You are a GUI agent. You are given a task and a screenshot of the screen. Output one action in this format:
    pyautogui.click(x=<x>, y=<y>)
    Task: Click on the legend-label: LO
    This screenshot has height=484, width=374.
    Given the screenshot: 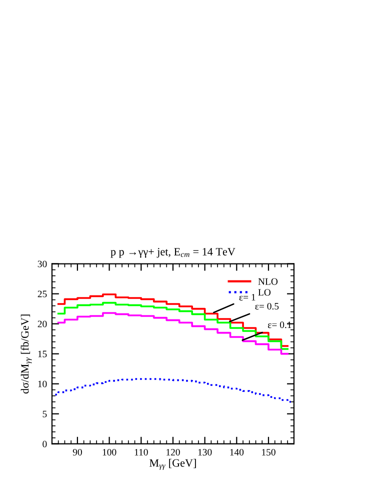 What is the action you would take?
    pyautogui.click(x=264, y=292)
    